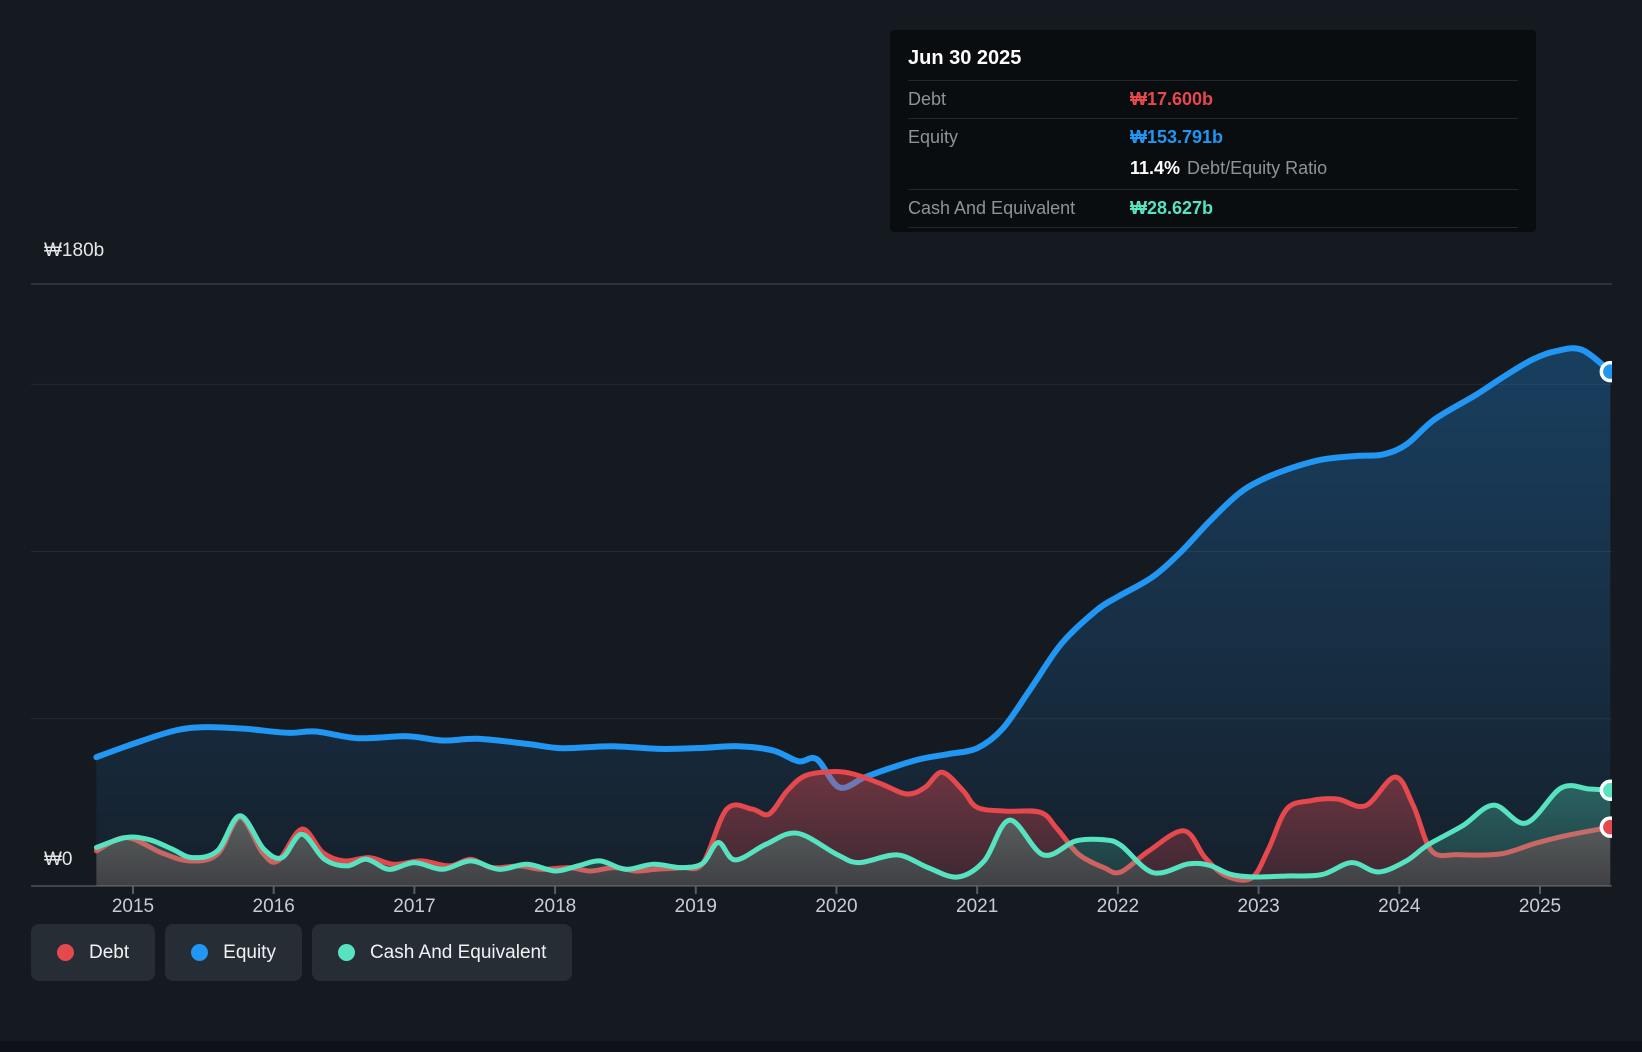 This screenshot has height=1052, width=1642. Describe the element at coordinates (977, 906) in the screenshot. I see `x-axis-label-2021: 2021` at that location.